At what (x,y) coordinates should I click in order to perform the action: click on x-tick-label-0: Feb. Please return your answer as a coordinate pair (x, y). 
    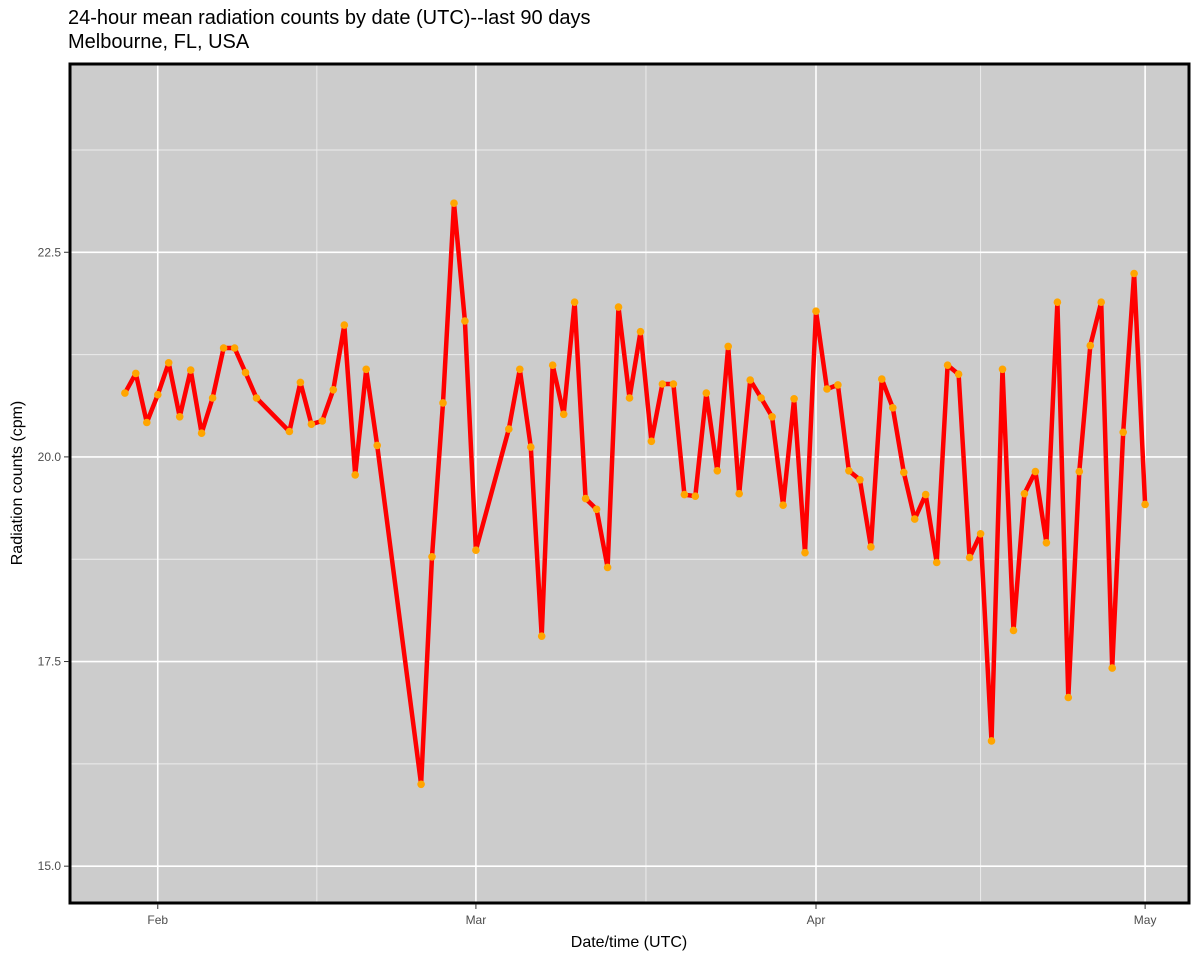
    Looking at the image, I should click on (157, 920).